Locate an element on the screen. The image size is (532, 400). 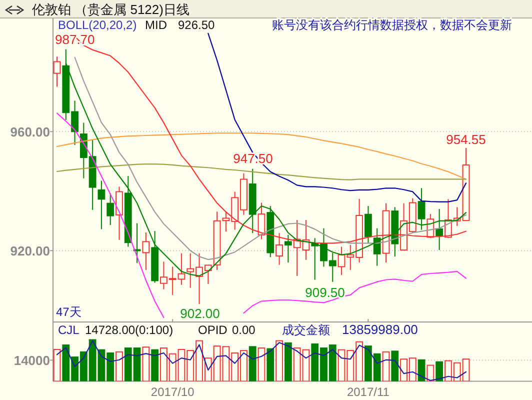
y-tick-label: 14000 is located at coordinates (32, 360).